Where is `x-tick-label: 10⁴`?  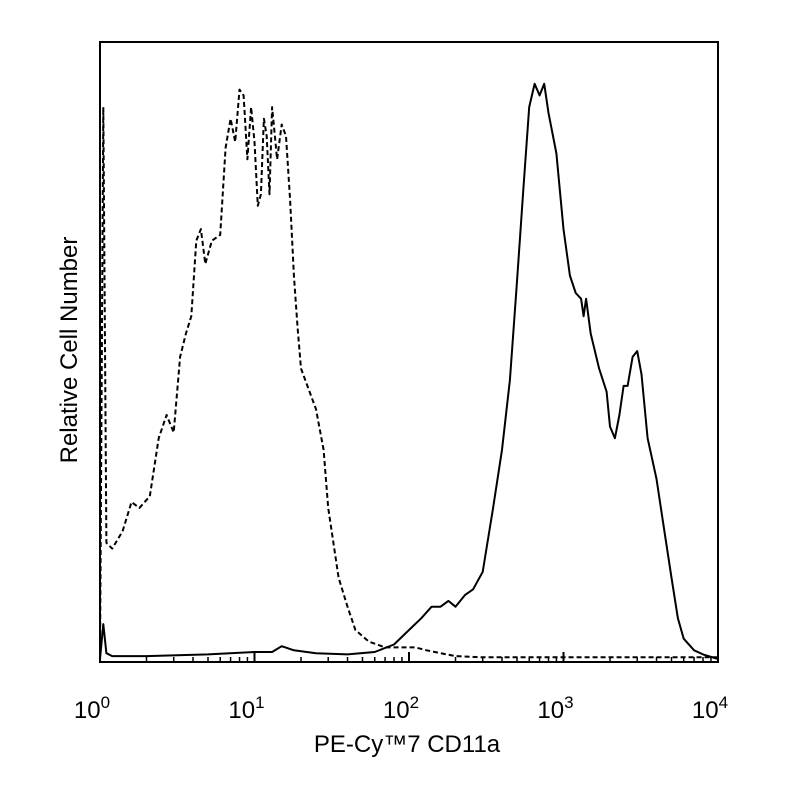 x-tick-label: 10⁴ is located at coordinates (710, 708).